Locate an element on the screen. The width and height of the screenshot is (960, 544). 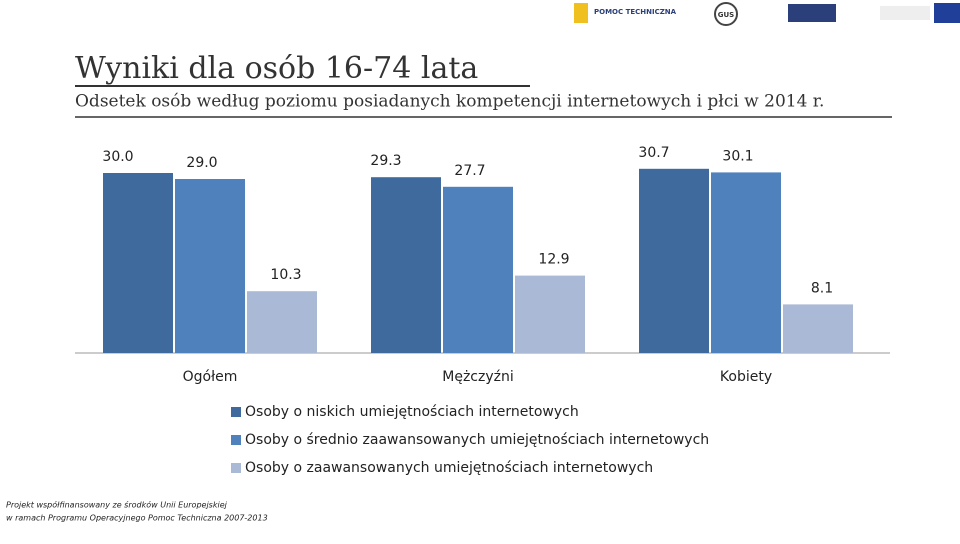
data-label: 30.0 is located at coordinates (117, 157).